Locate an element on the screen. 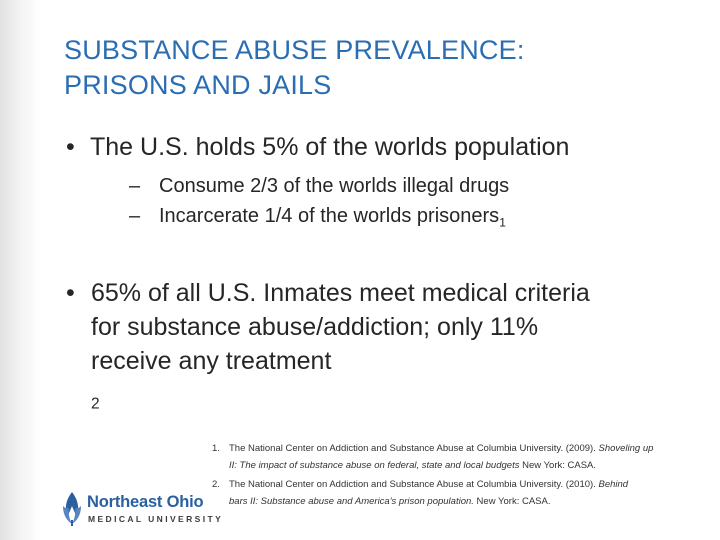  left-shadow-strip is located at coordinates (18, 270).